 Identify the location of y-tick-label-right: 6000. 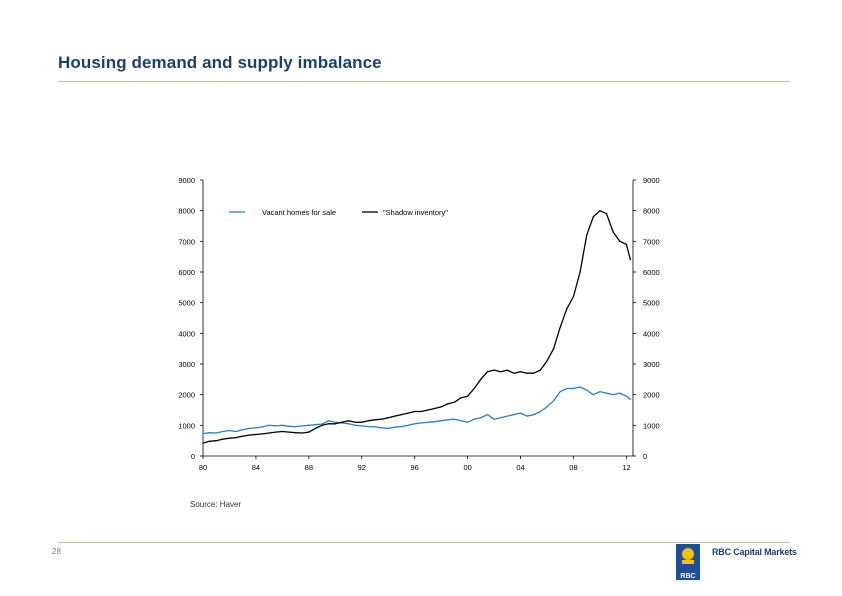
(651, 272).